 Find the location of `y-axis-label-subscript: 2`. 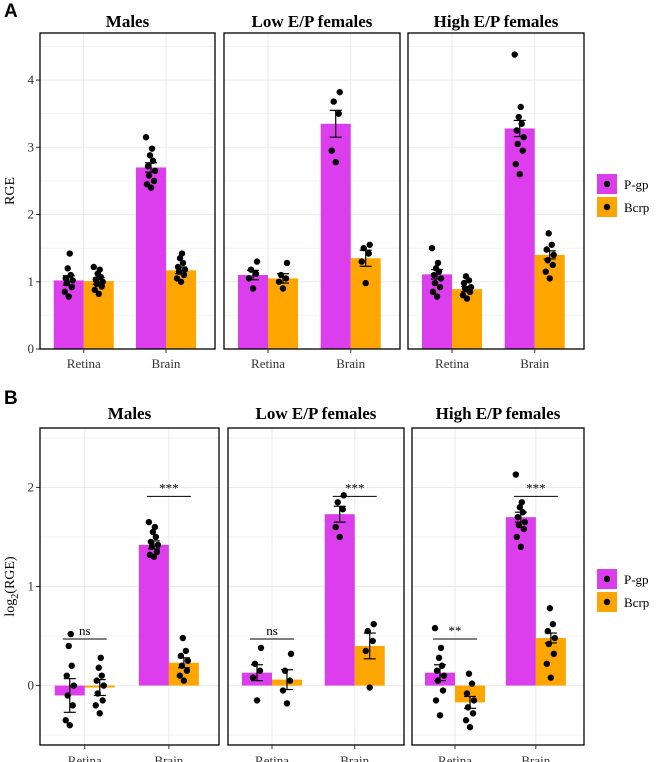

y-axis-label-subscript: 2 is located at coordinates (15, 596).